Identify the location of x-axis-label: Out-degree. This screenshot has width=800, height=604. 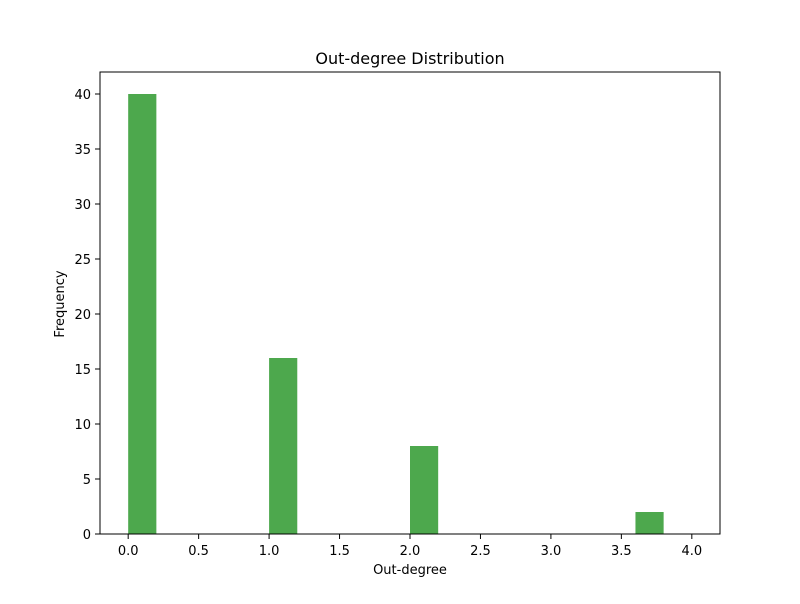
(410, 570).